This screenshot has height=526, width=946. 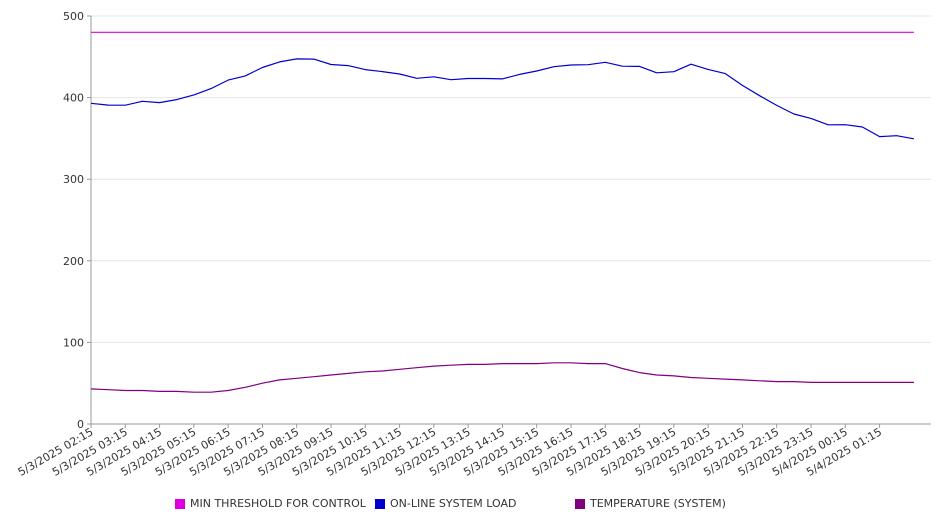 What do you see at coordinates (80, 424) in the screenshot?
I see `y-tick-label: 0` at bounding box center [80, 424].